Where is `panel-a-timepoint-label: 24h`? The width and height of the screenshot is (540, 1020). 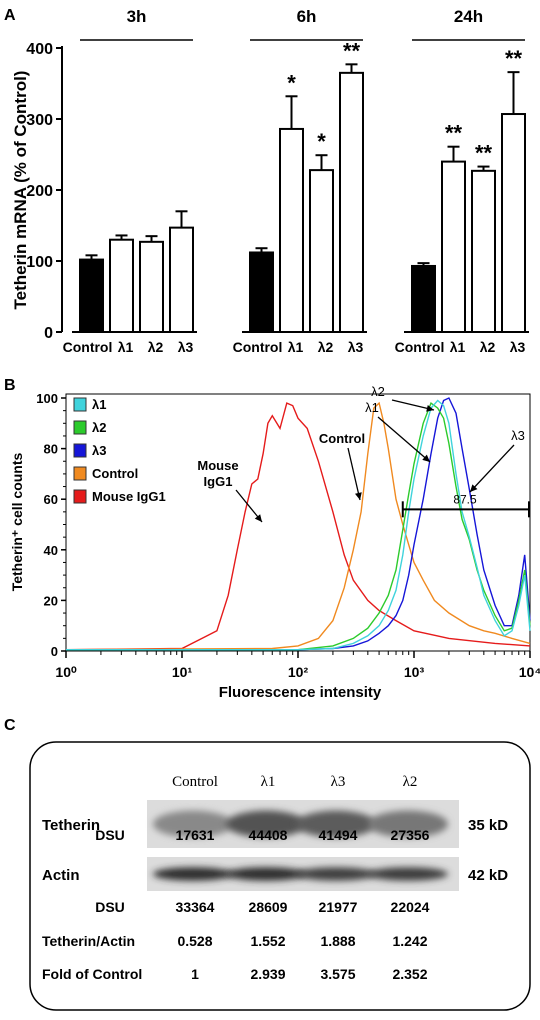
panel-a-timepoint-label: 24h is located at coordinates (468, 16).